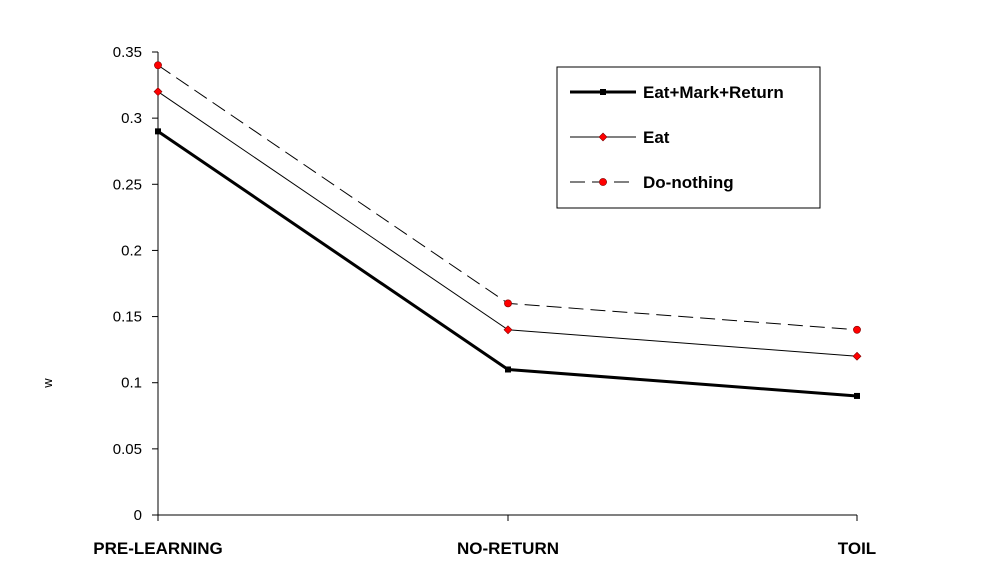 The image size is (982, 588). What do you see at coordinates (131, 383) in the screenshot?
I see `y-tick-label: 0.1` at bounding box center [131, 383].